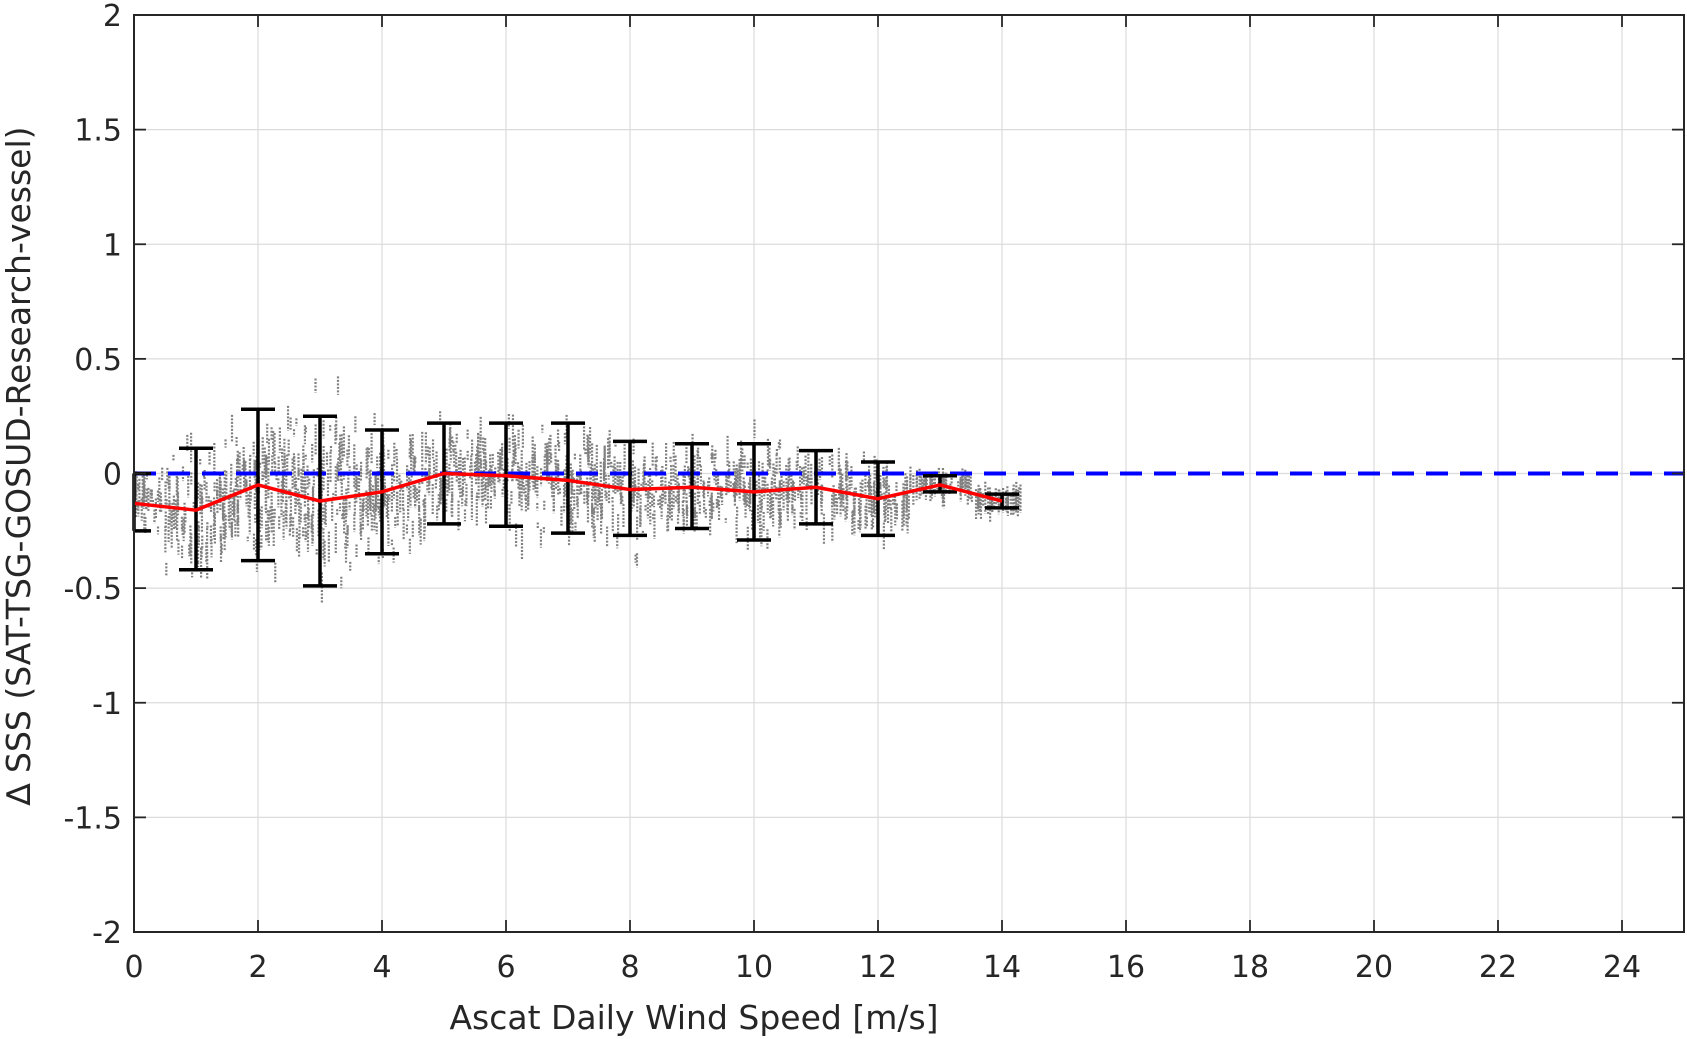 The height and width of the screenshot is (1039, 1687). What do you see at coordinates (19, 466) in the screenshot?
I see `y-axis-label: ∆ SSS (SAT-TSG-GOSUD-Research-vessel)` at bounding box center [19, 466].